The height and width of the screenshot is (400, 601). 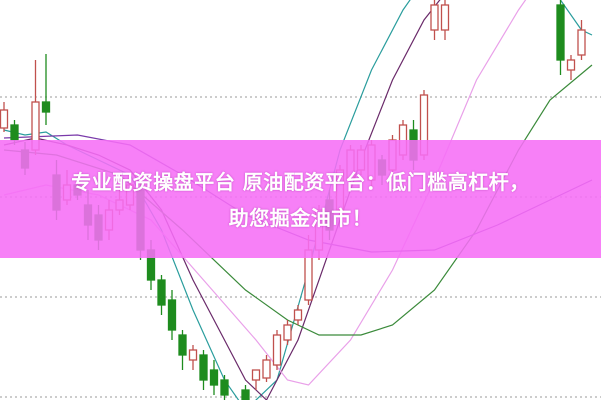 I want to click on headline-line-1: 专业配资操盘平台 原油配资平台：低门槛高杠杆，, so click(x=300, y=182).